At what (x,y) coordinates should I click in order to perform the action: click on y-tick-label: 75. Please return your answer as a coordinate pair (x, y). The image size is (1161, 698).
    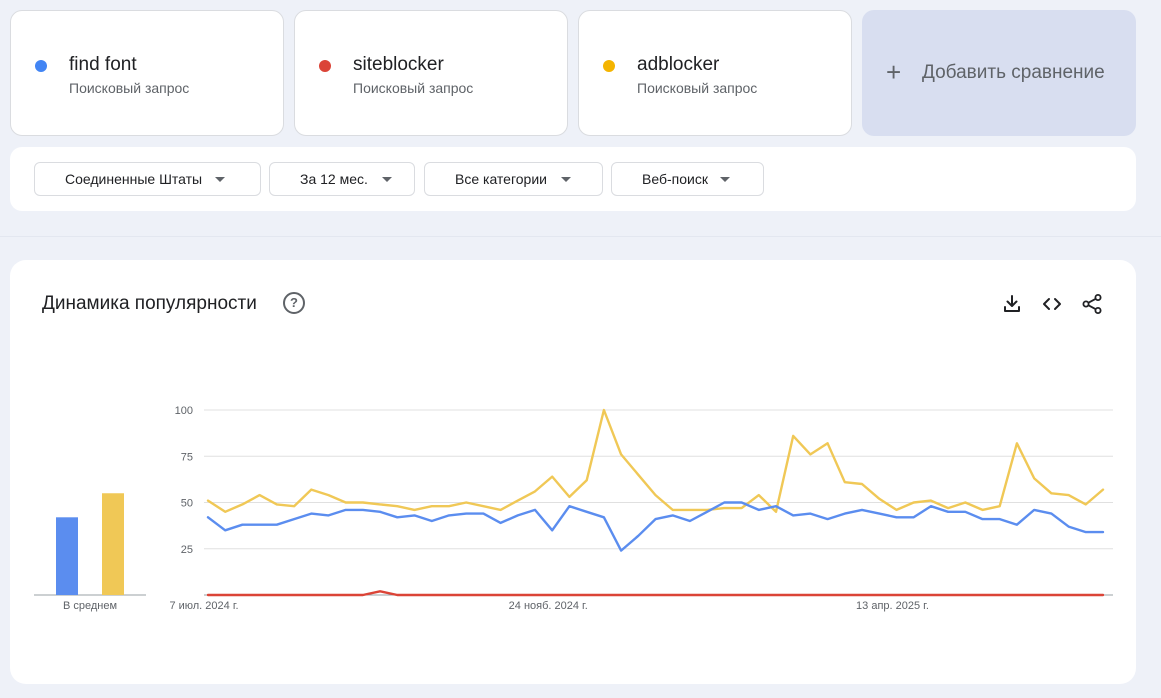
    Looking at the image, I should click on (187, 457).